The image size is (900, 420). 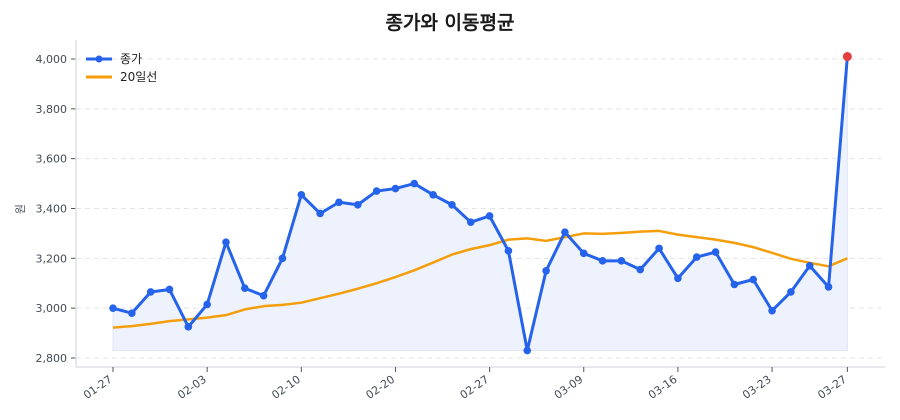 I want to click on x-tick-label: 02-10, so click(x=286, y=387).